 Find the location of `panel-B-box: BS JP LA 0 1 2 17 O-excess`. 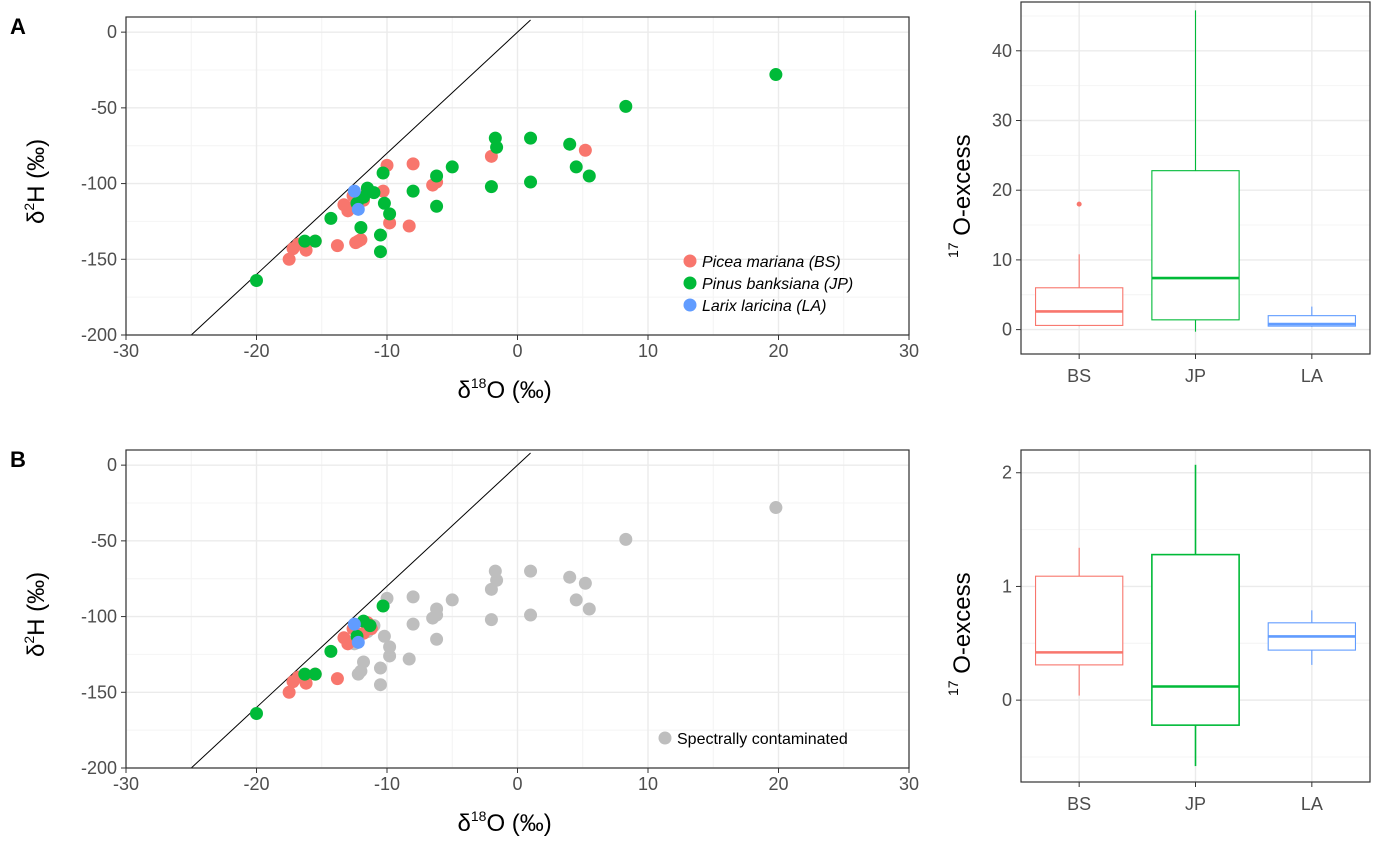

panel-B-box: BS JP LA 0 1 2 17 O-excess is located at coordinates (1158, 631).